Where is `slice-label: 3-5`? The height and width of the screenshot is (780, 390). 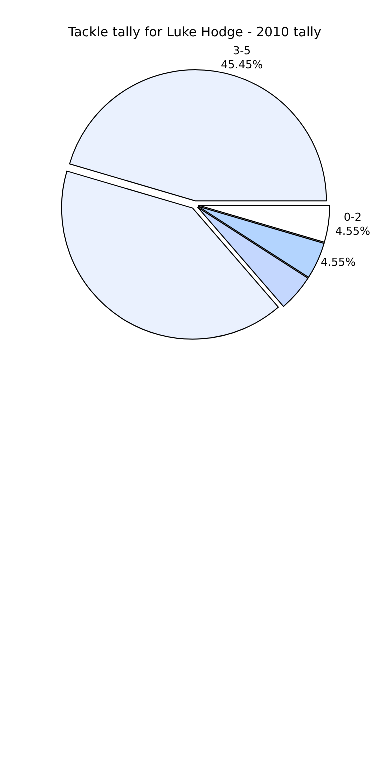 slice-label: 3-5 is located at coordinates (242, 51).